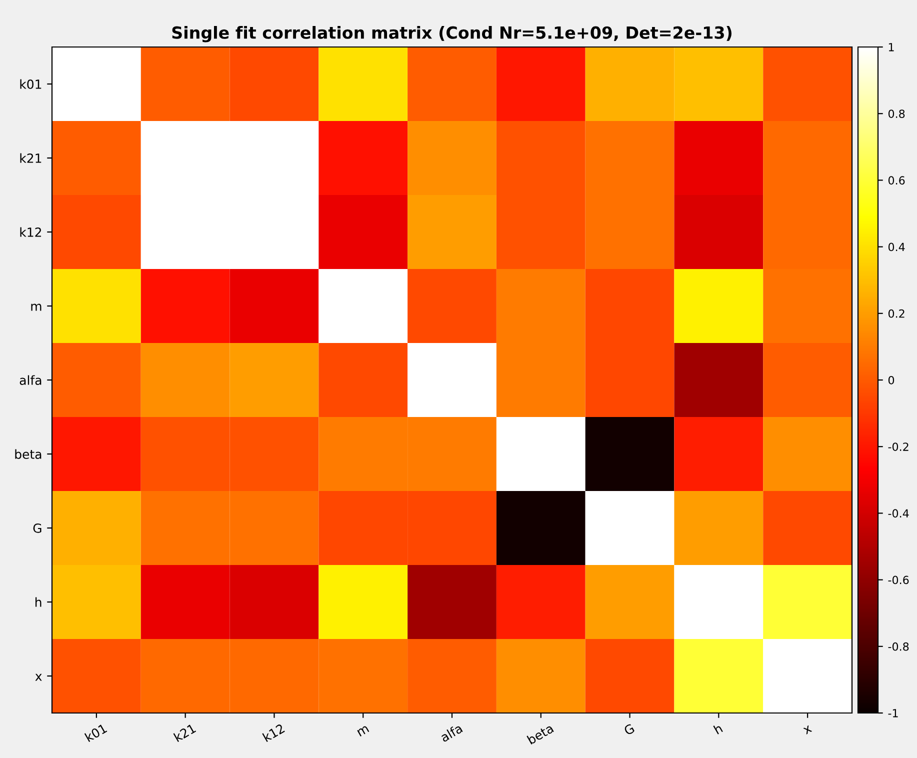  I want to click on x-tick-label: x, so click(807, 729).